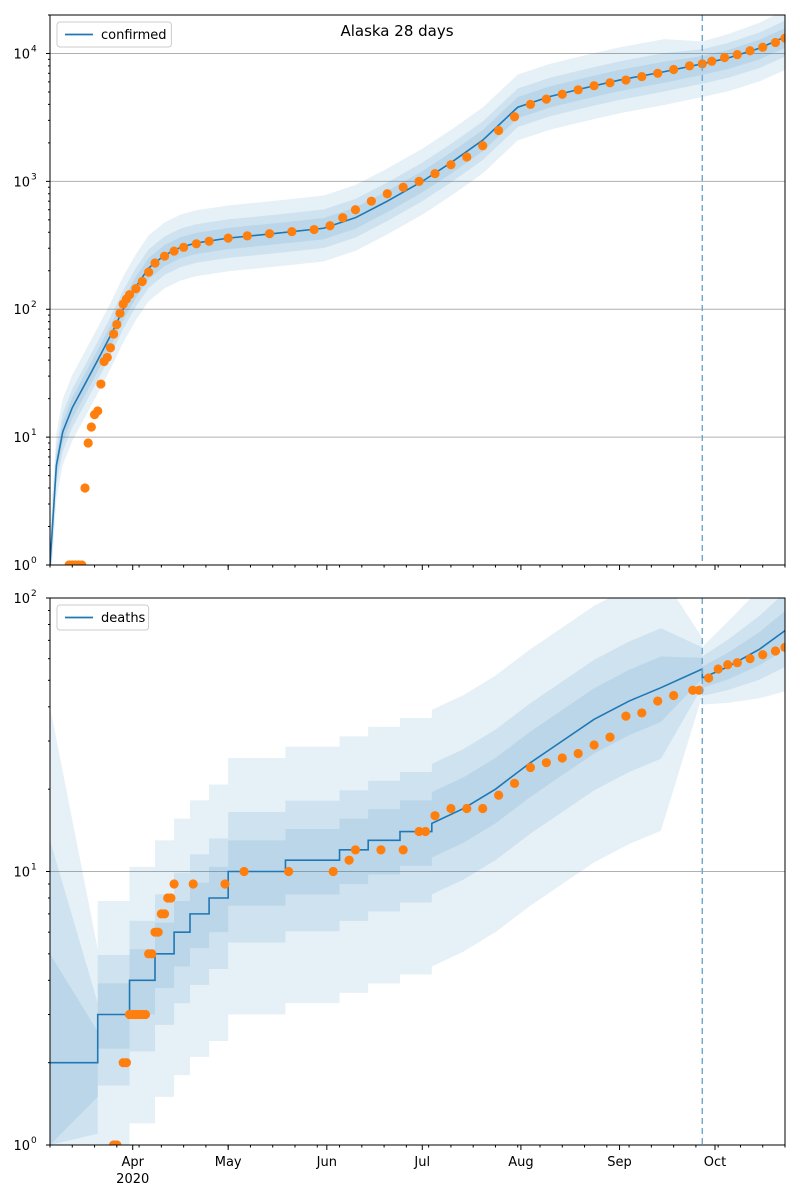 This screenshot has width=800, height=1204. Describe the element at coordinates (326, 1162) in the screenshot. I see `x-tick-label: Jun` at that location.